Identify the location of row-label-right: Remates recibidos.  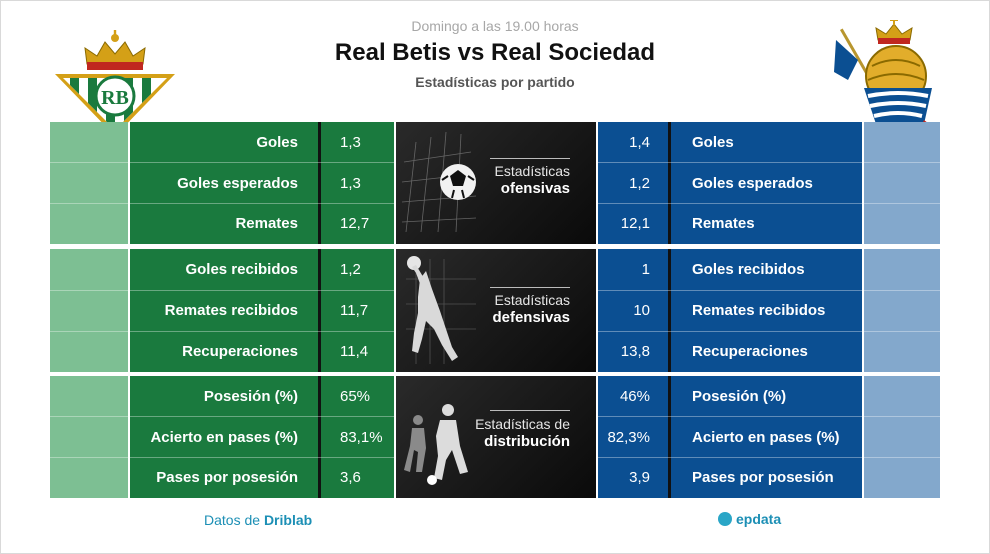
(759, 310).